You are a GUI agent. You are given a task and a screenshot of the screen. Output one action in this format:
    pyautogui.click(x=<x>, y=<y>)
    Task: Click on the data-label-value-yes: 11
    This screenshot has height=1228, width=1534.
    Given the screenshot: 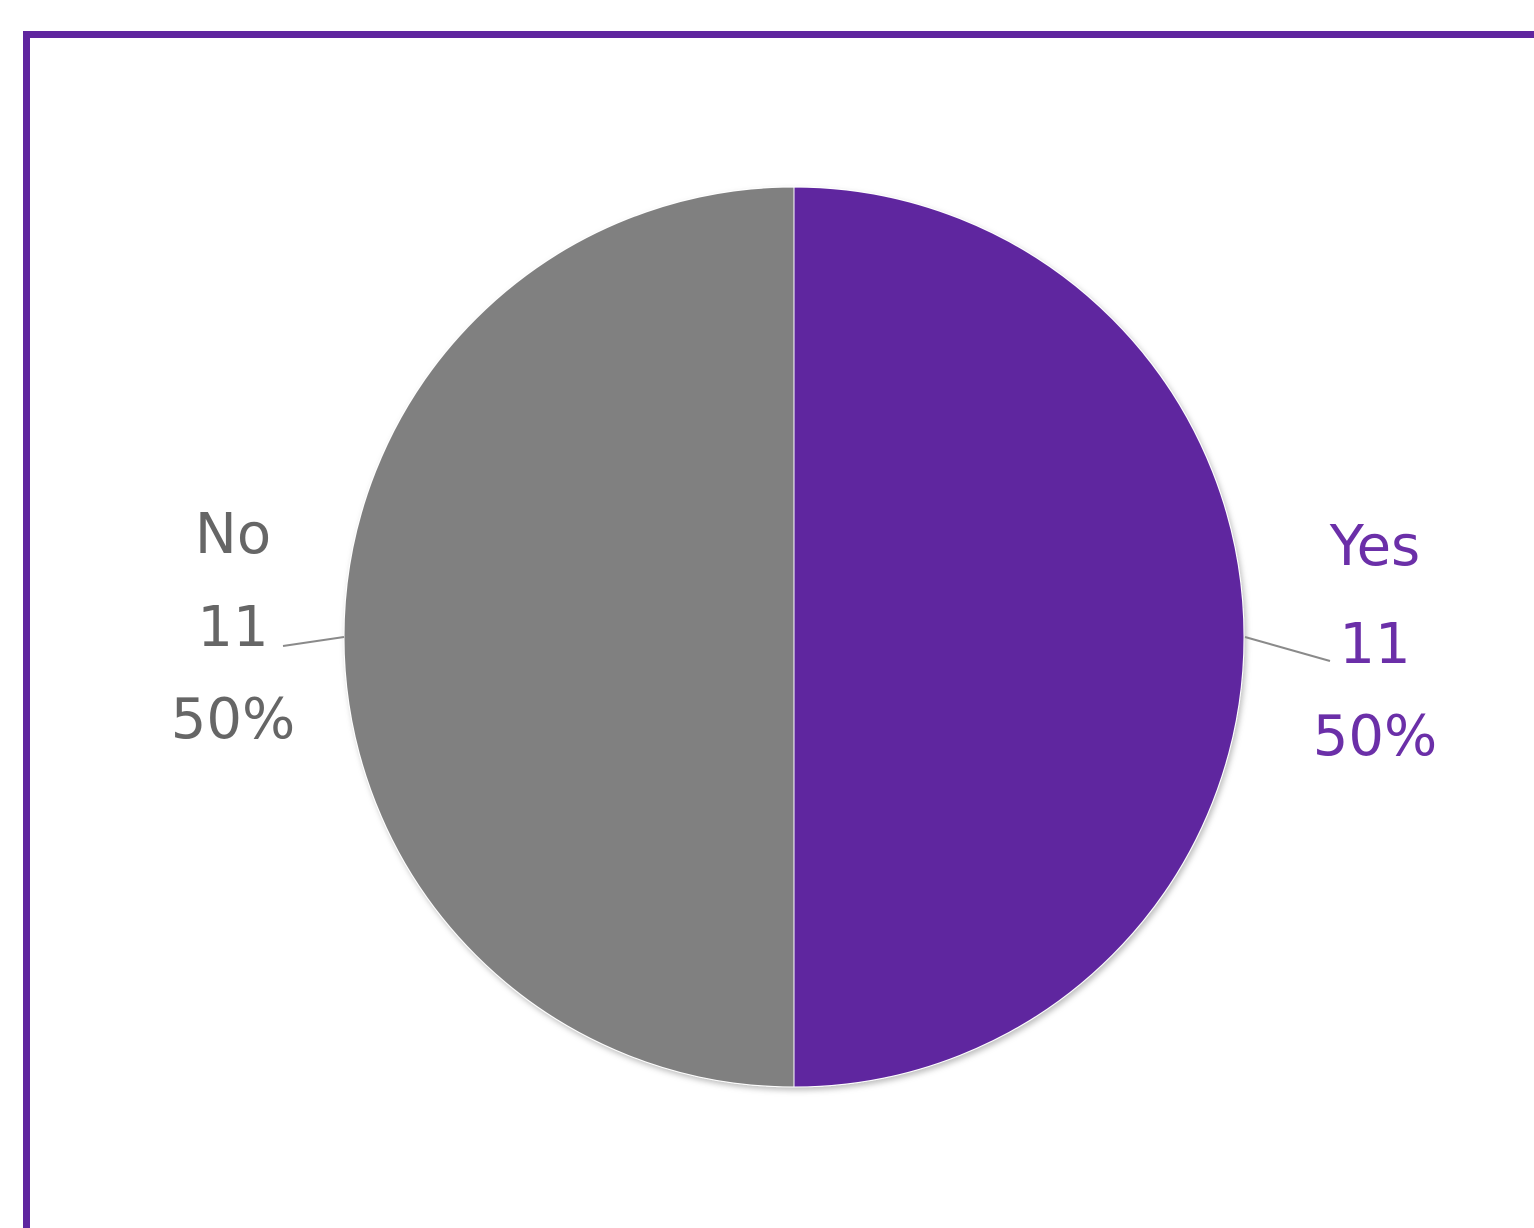 What is the action you would take?
    pyautogui.click(x=1374, y=644)
    